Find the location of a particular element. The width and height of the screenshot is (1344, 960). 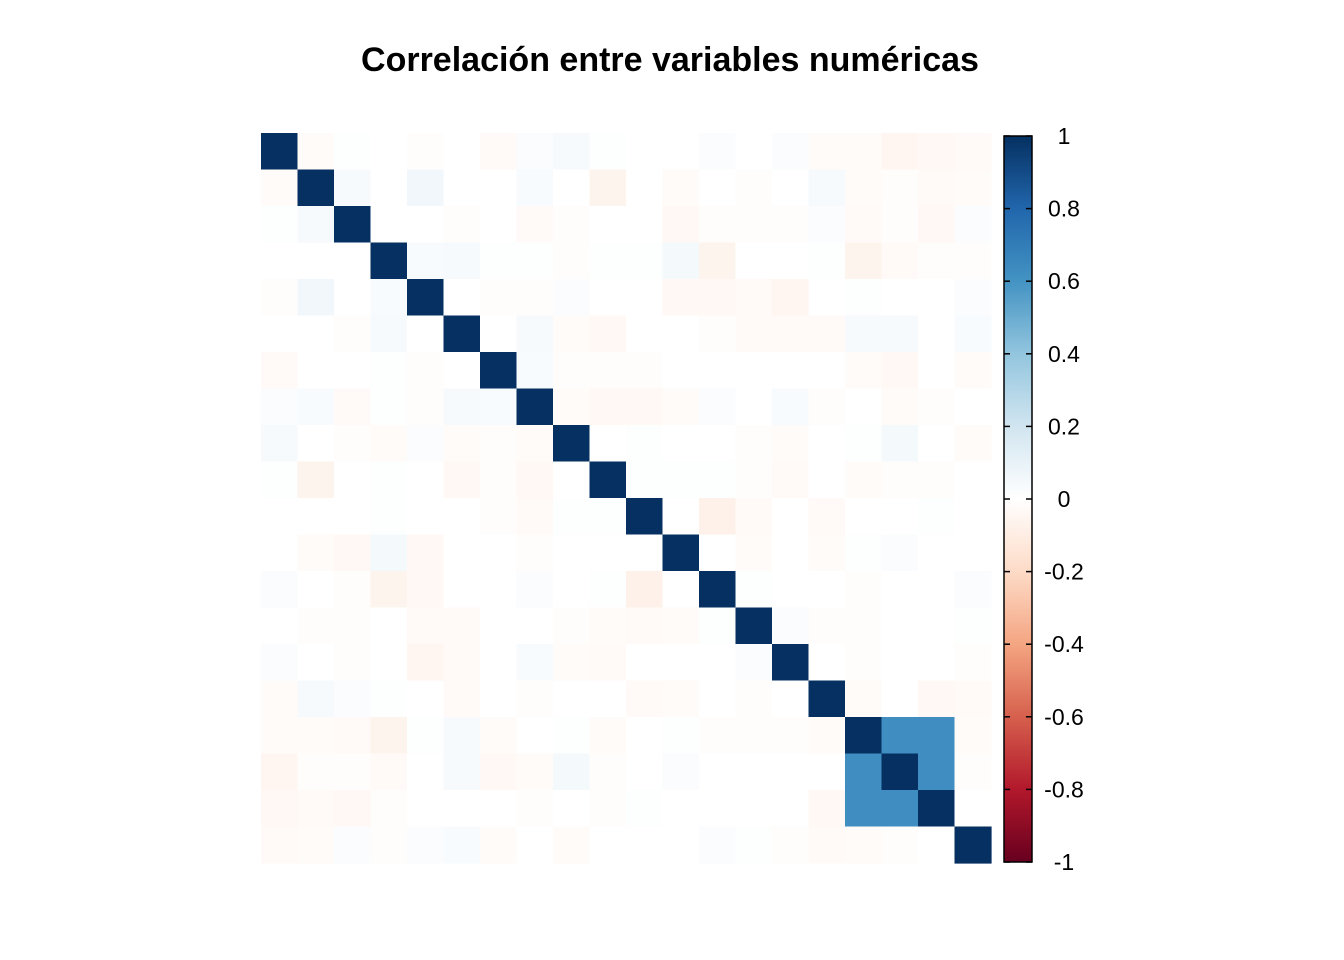

colorbar-tick-label: 0.6 is located at coordinates (1064, 281).